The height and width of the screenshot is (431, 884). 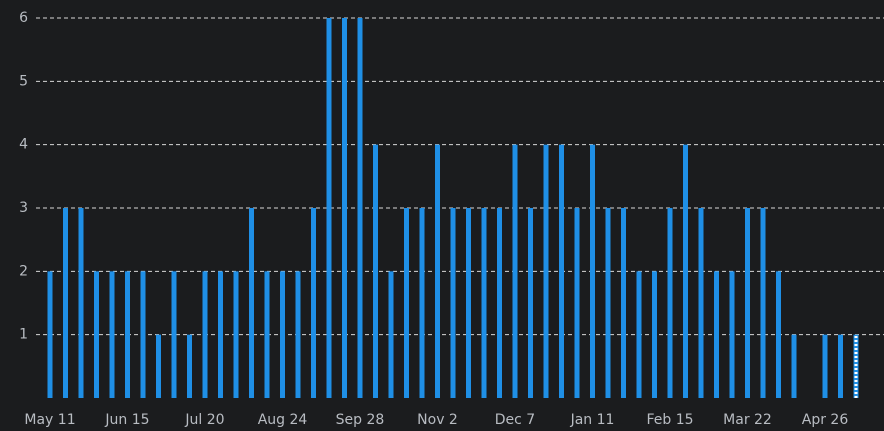 I want to click on y-tick-label: 2, so click(x=23, y=271).